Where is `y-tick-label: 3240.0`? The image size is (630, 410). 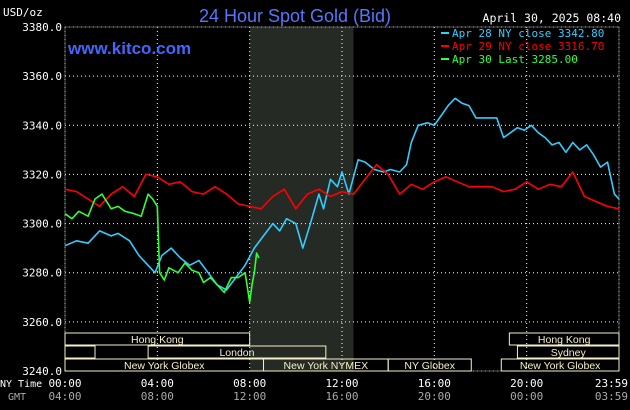 y-tick-label: 3240.0 is located at coordinates (42, 371).